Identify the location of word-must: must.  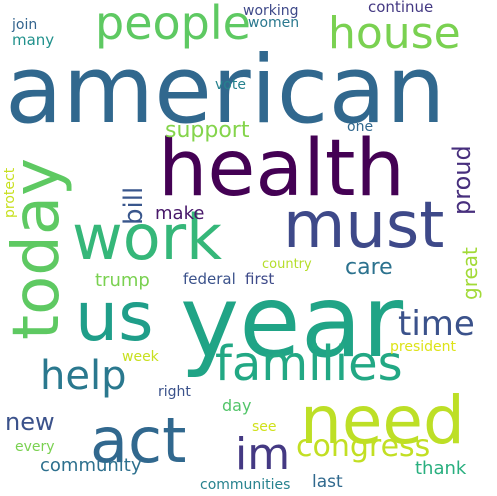
(364, 226).